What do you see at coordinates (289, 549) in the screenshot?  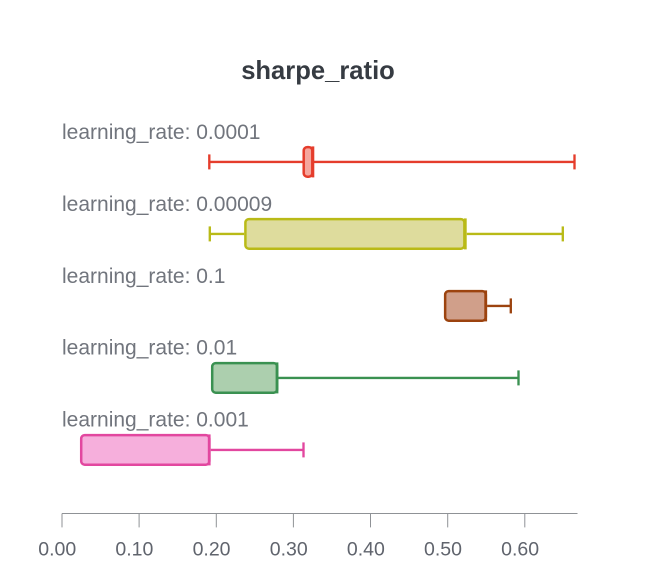 I see `svg-text: 0.30` at bounding box center [289, 549].